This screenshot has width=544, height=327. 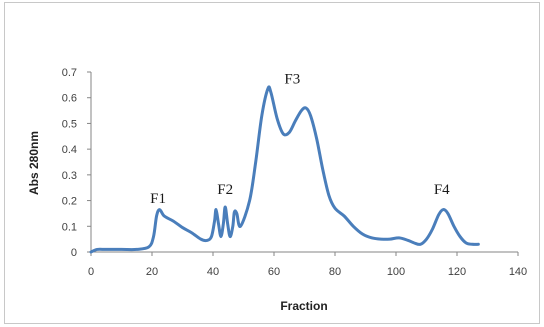 I want to click on x-tick-label: 0, so click(x=91, y=272).